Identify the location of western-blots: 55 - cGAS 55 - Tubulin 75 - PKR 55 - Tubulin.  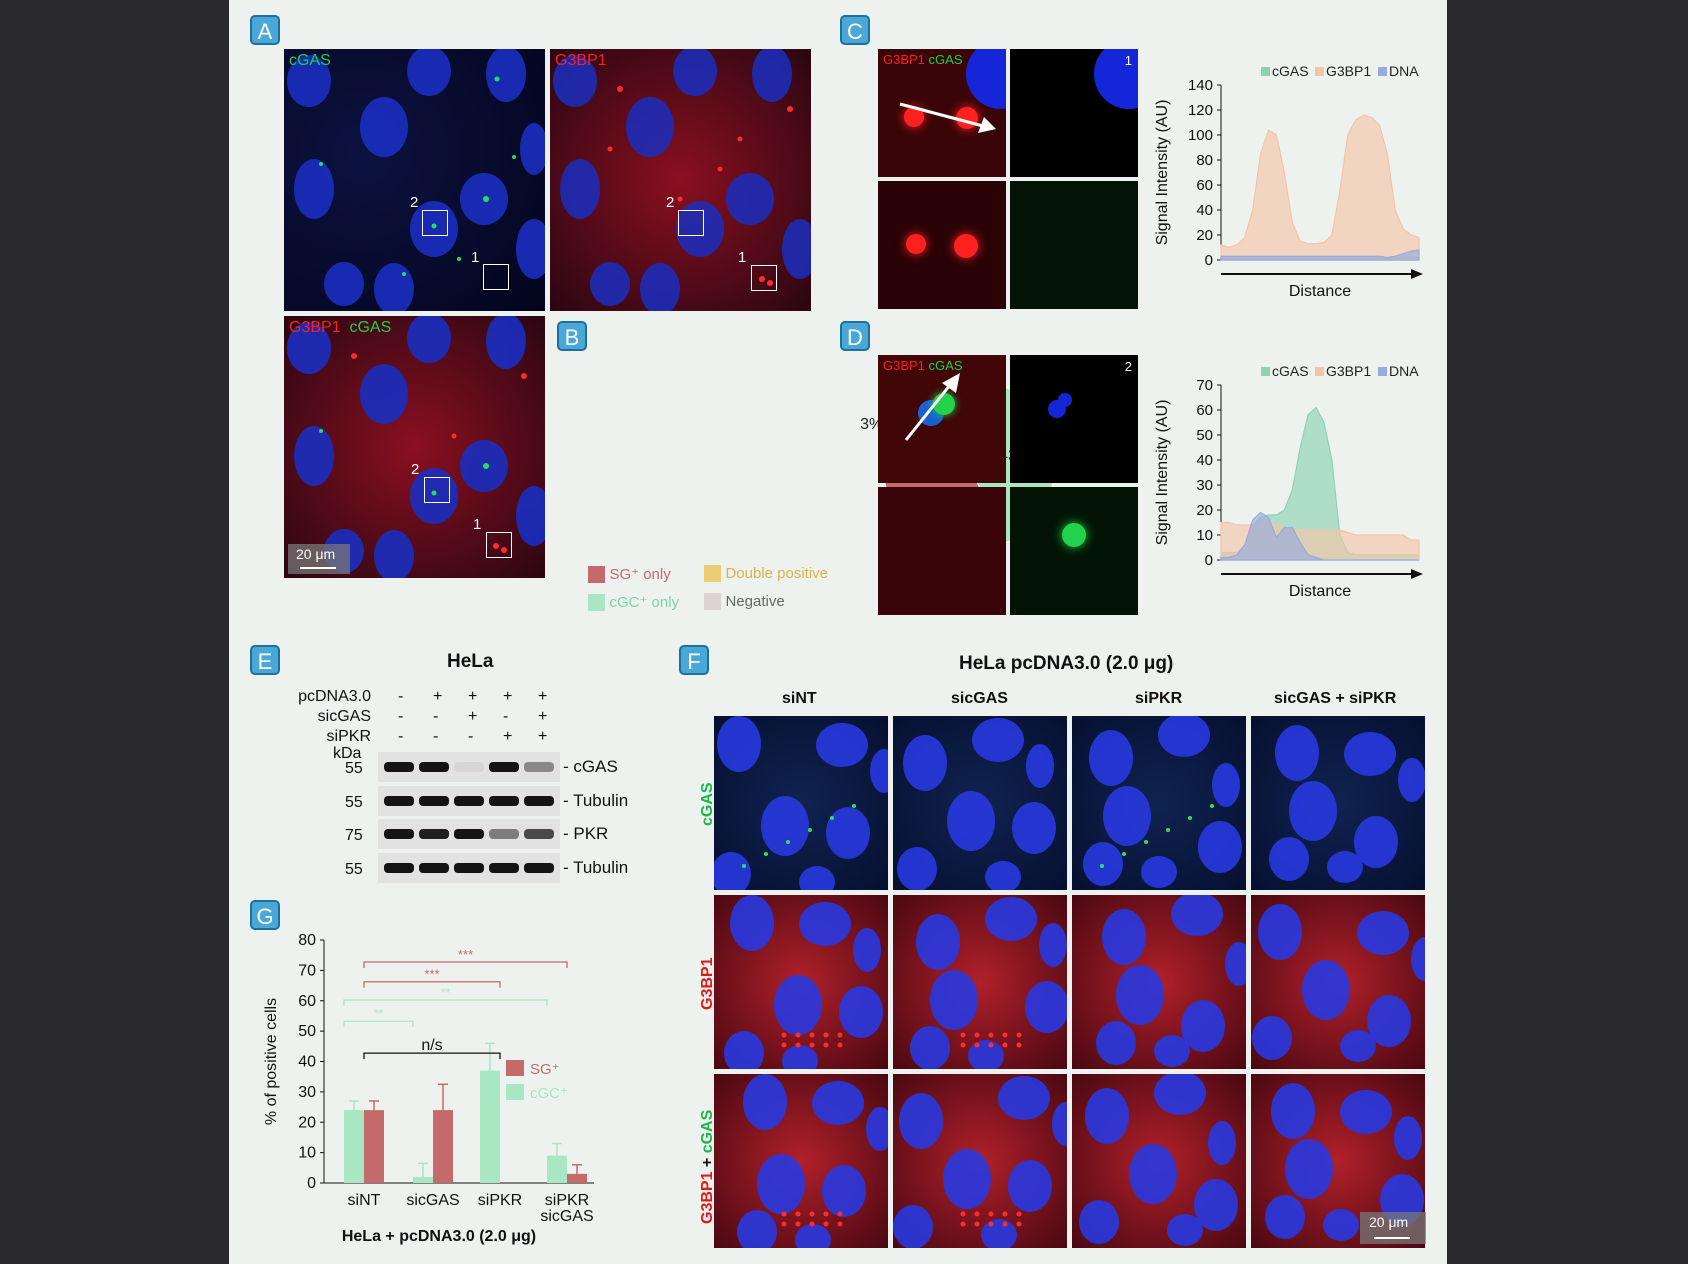
(429, 818).